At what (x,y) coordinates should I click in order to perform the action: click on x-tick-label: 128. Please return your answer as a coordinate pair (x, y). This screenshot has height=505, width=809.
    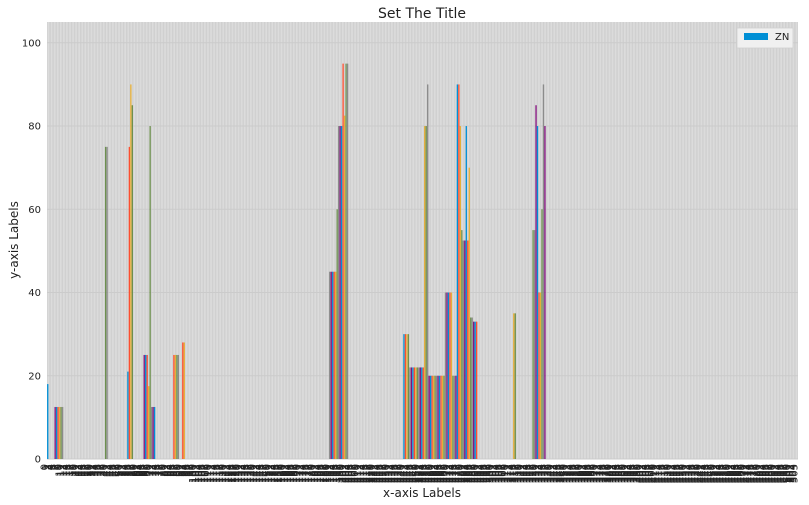
    Looking at the image, I should click on (235, 473).